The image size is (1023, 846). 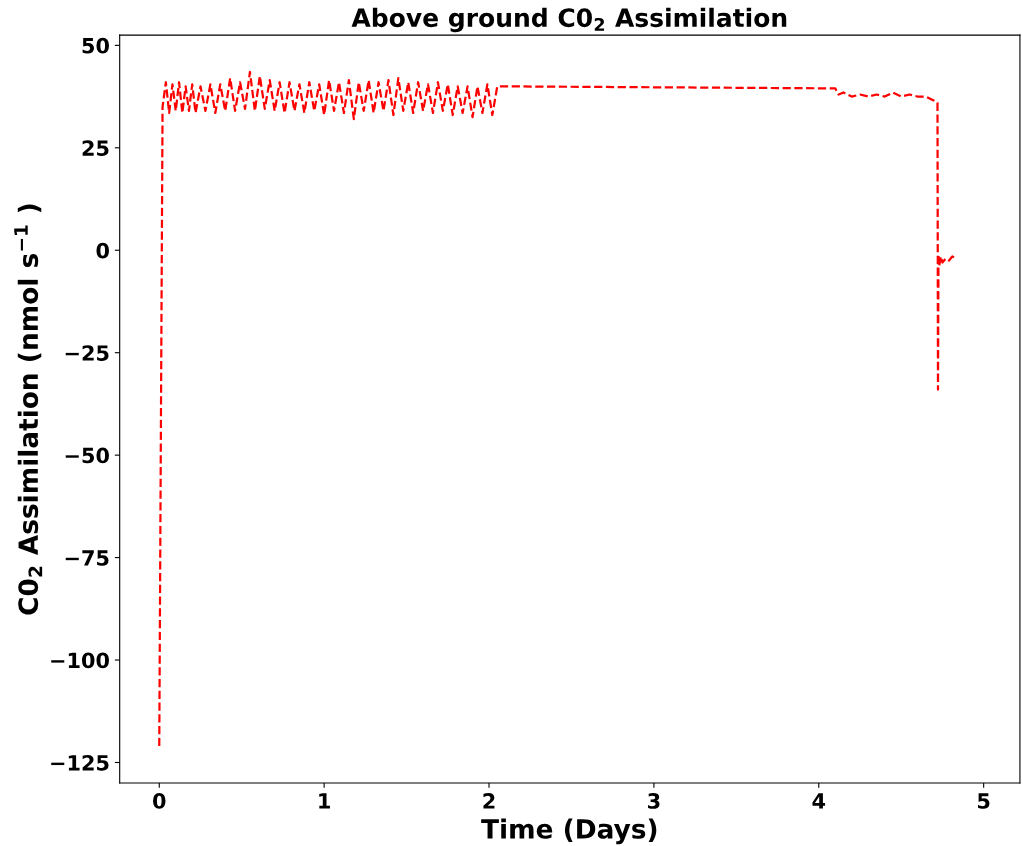 I want to click on y-tick-label: −75, so click(x=87, y=558).